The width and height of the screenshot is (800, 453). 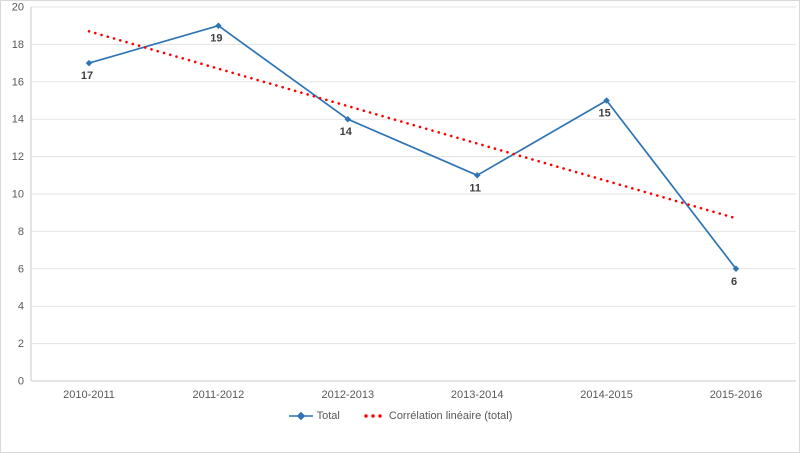 What do you see at coordinates (18, 195) in the screenshot?
I see `y-tick-label: 10` at bounding box center [18, 195].